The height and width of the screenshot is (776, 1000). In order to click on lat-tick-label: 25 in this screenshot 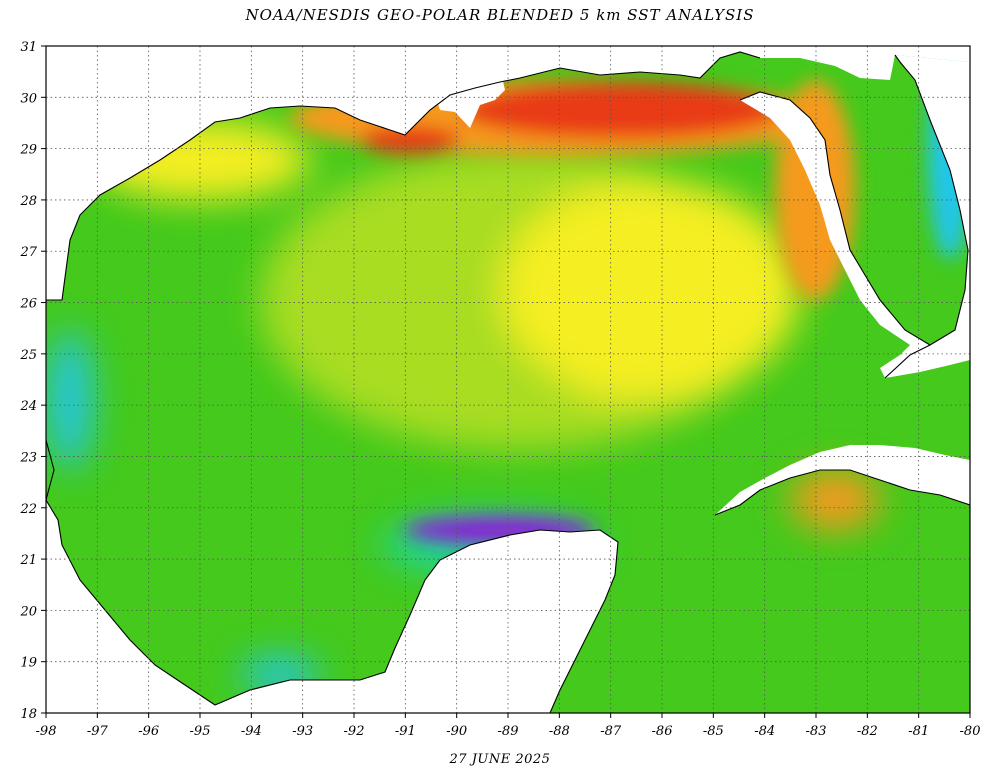, I will do `click(28, 355)`.